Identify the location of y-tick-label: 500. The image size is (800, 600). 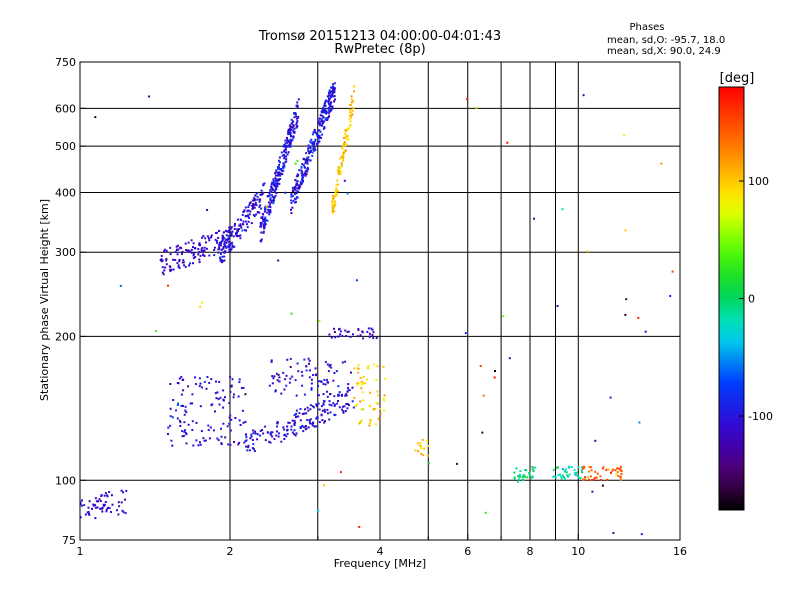
(65, 146).